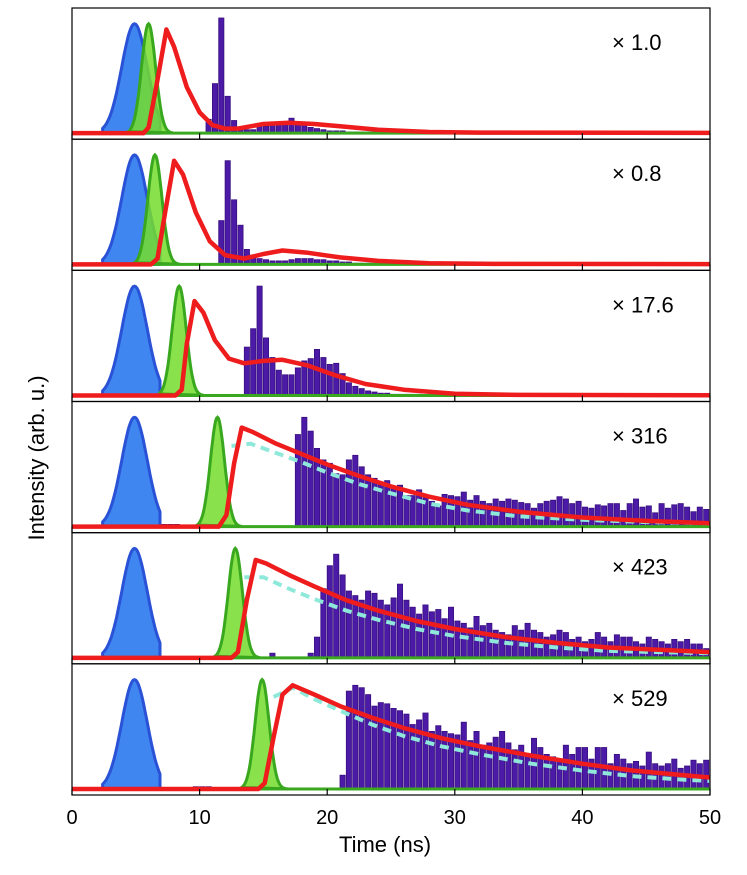  I want to click on scale-label: × 0.8, so click(637, 173).